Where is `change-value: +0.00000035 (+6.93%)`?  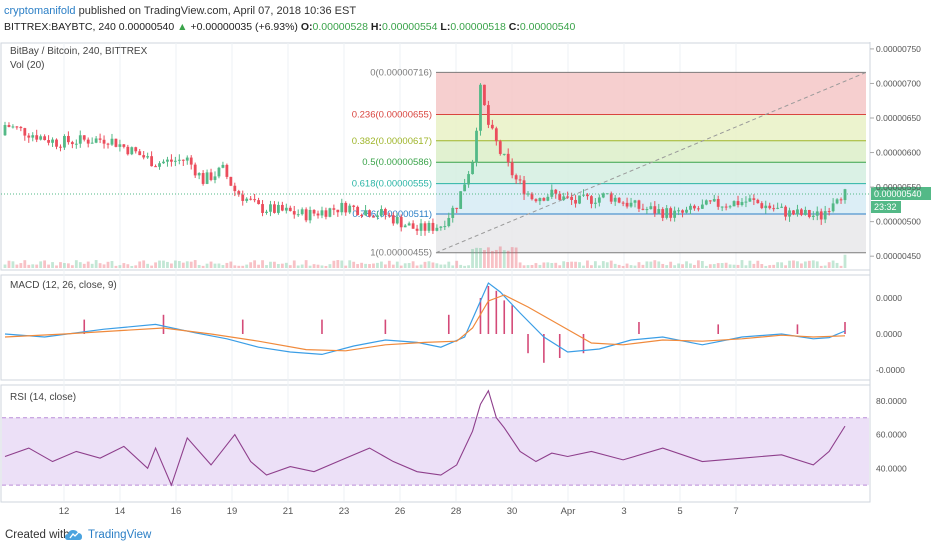
change-value: +0.00000035 (+6.93%) is located at coordinates (244, 27).